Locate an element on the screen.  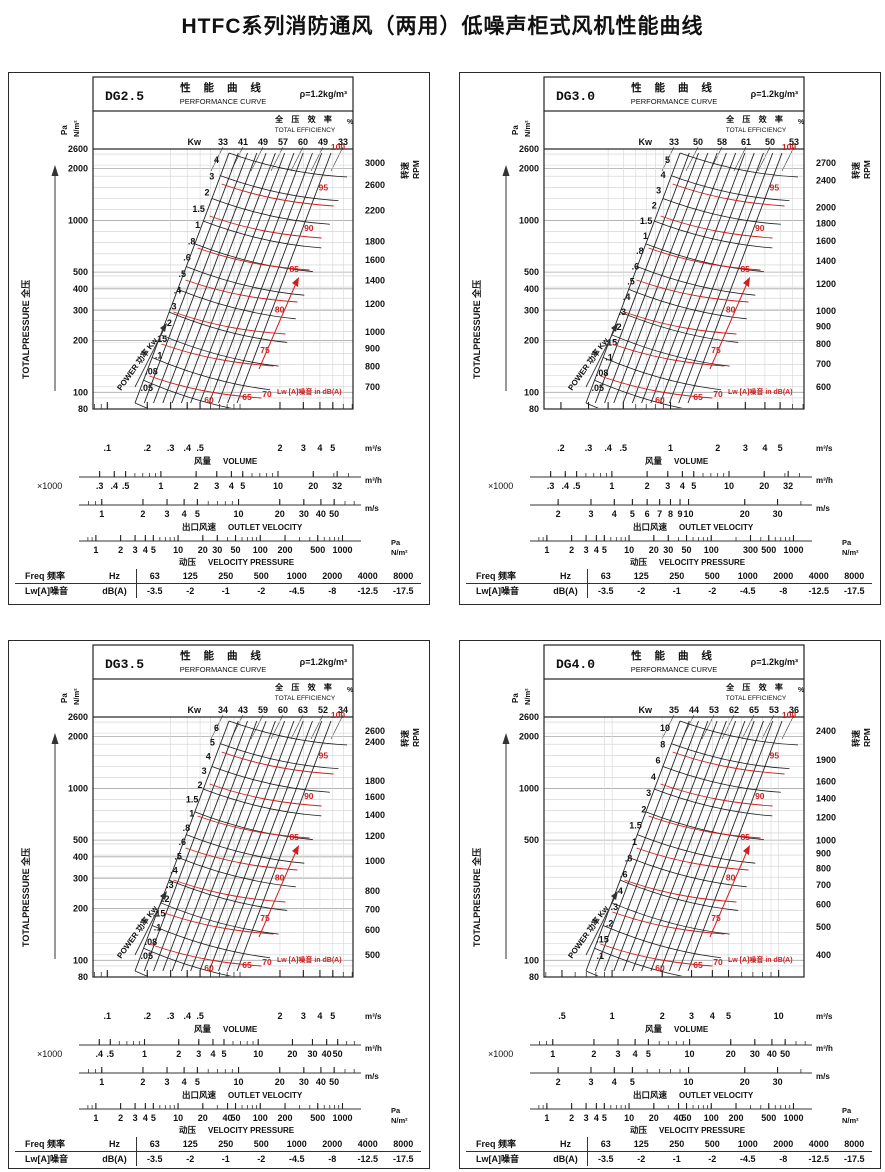
svg-text: 52 is located at coordinates (323, 710).